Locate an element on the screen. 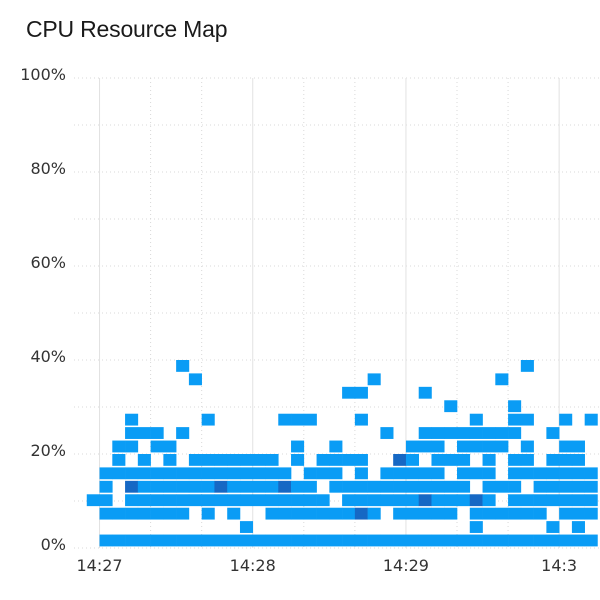 This screenshot has height=600, width=600. chart-title: CPU Resource Map is located at coordinates (127, 29).